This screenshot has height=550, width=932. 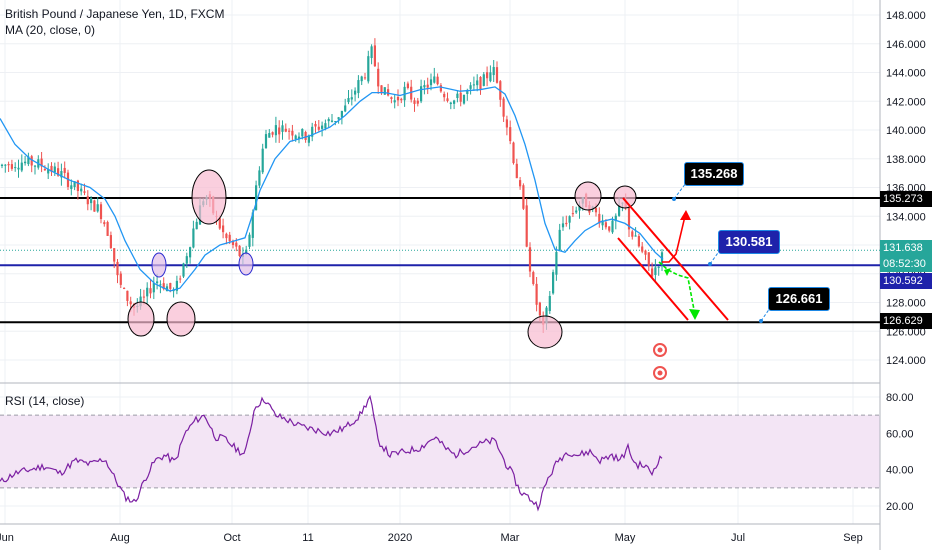 I want to click on channel-upper-line, so click(x=675, y=259).